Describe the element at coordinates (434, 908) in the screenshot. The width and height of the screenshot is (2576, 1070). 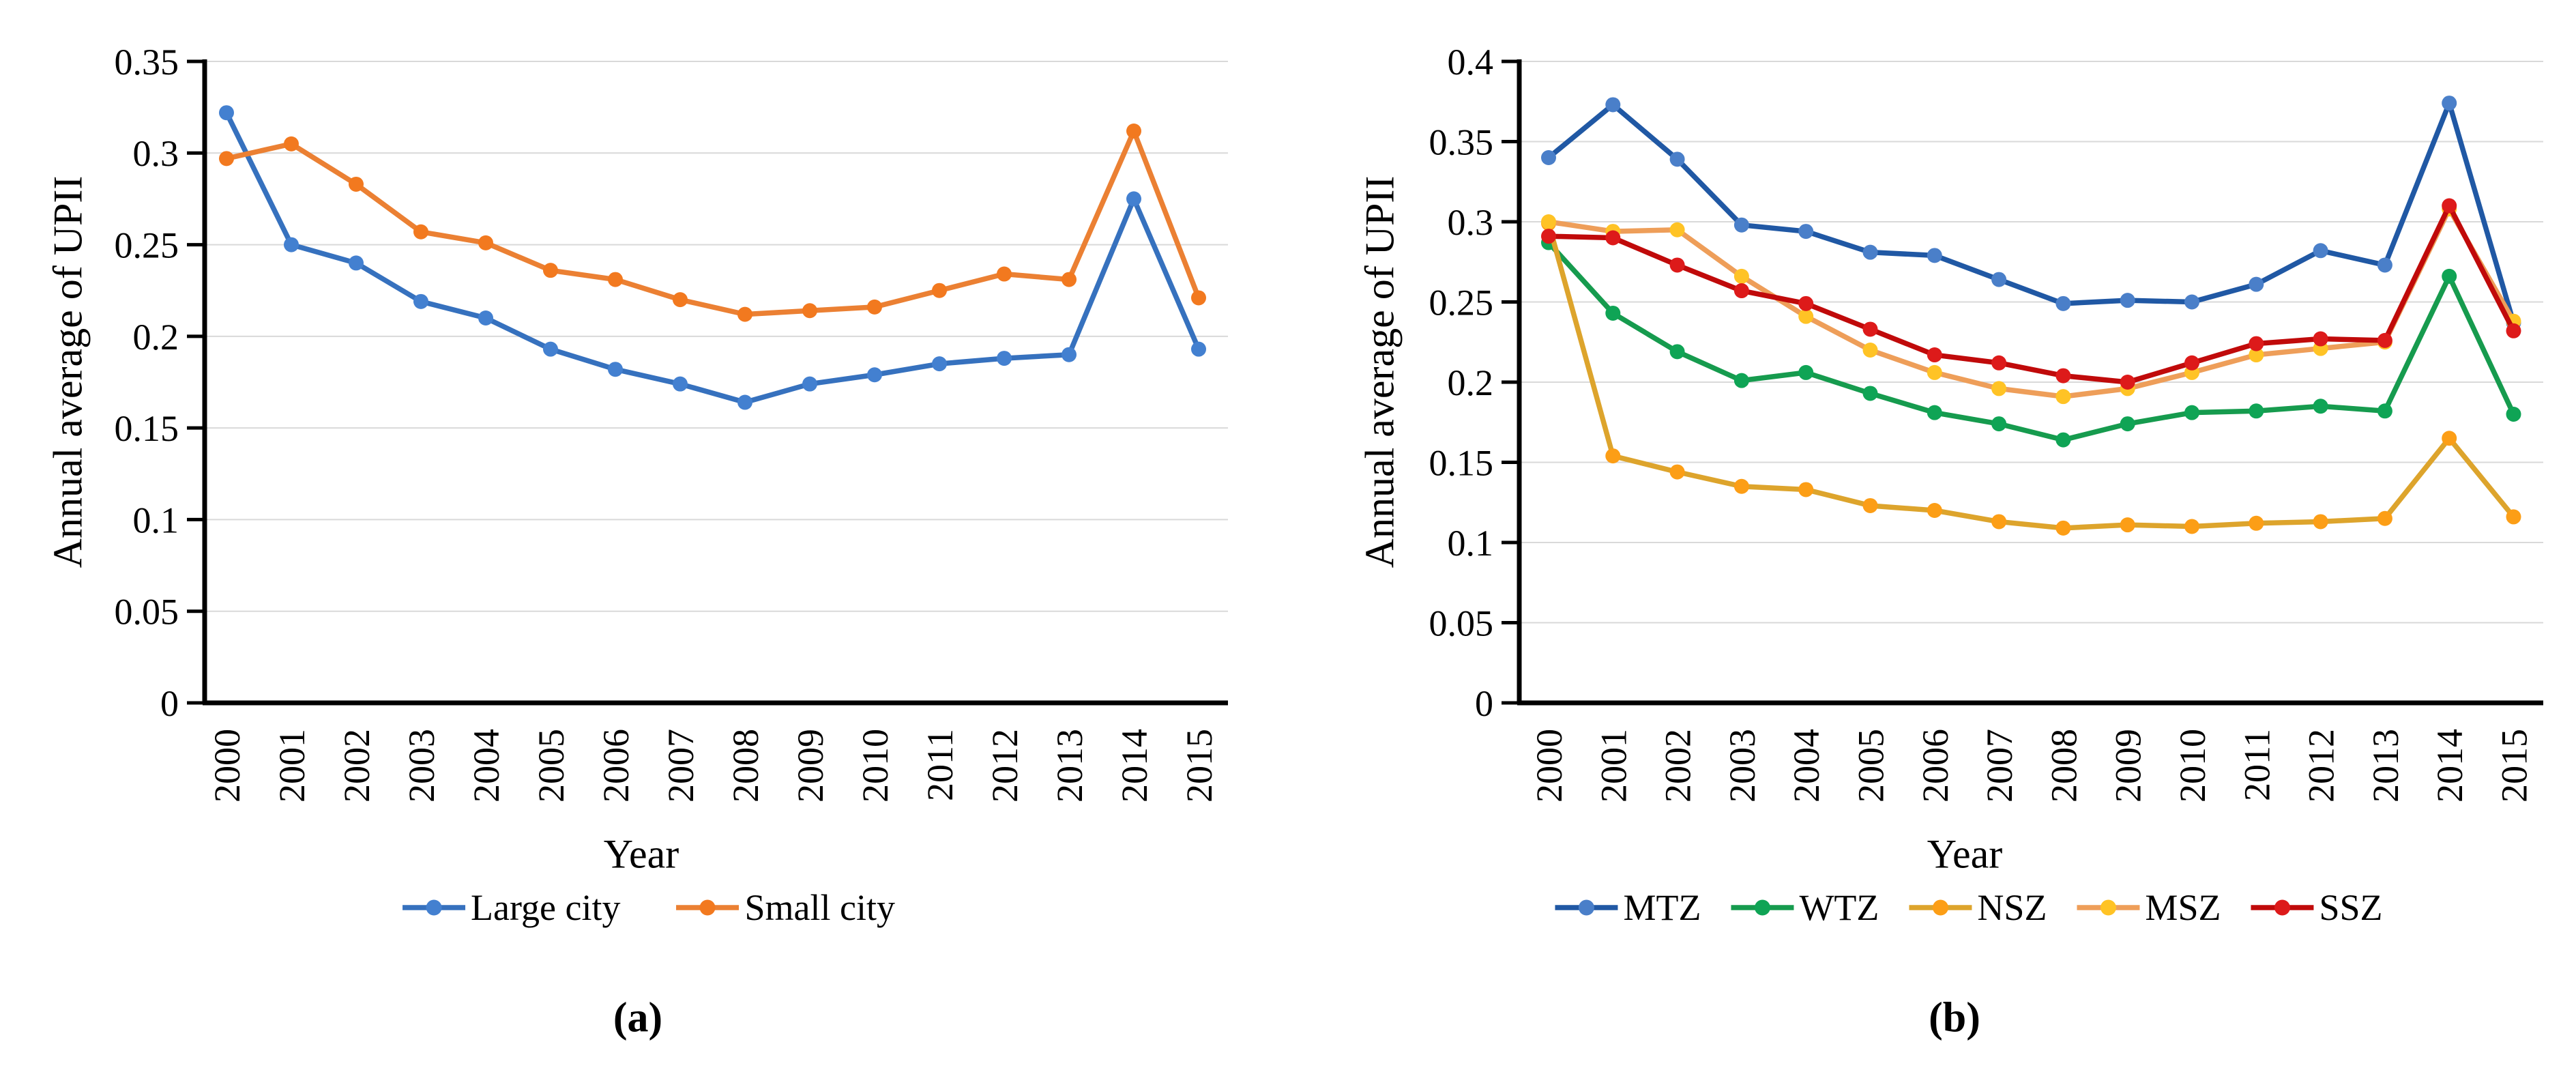
I see `large-city-swatch-icon` at that location.